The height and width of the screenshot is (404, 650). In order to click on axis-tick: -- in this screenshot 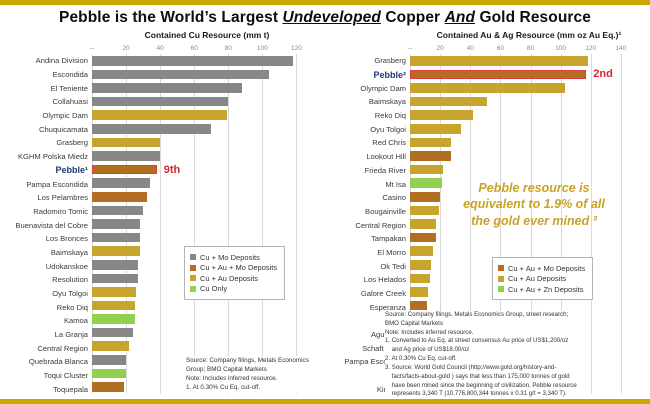, I will do `click(410, 48)`.